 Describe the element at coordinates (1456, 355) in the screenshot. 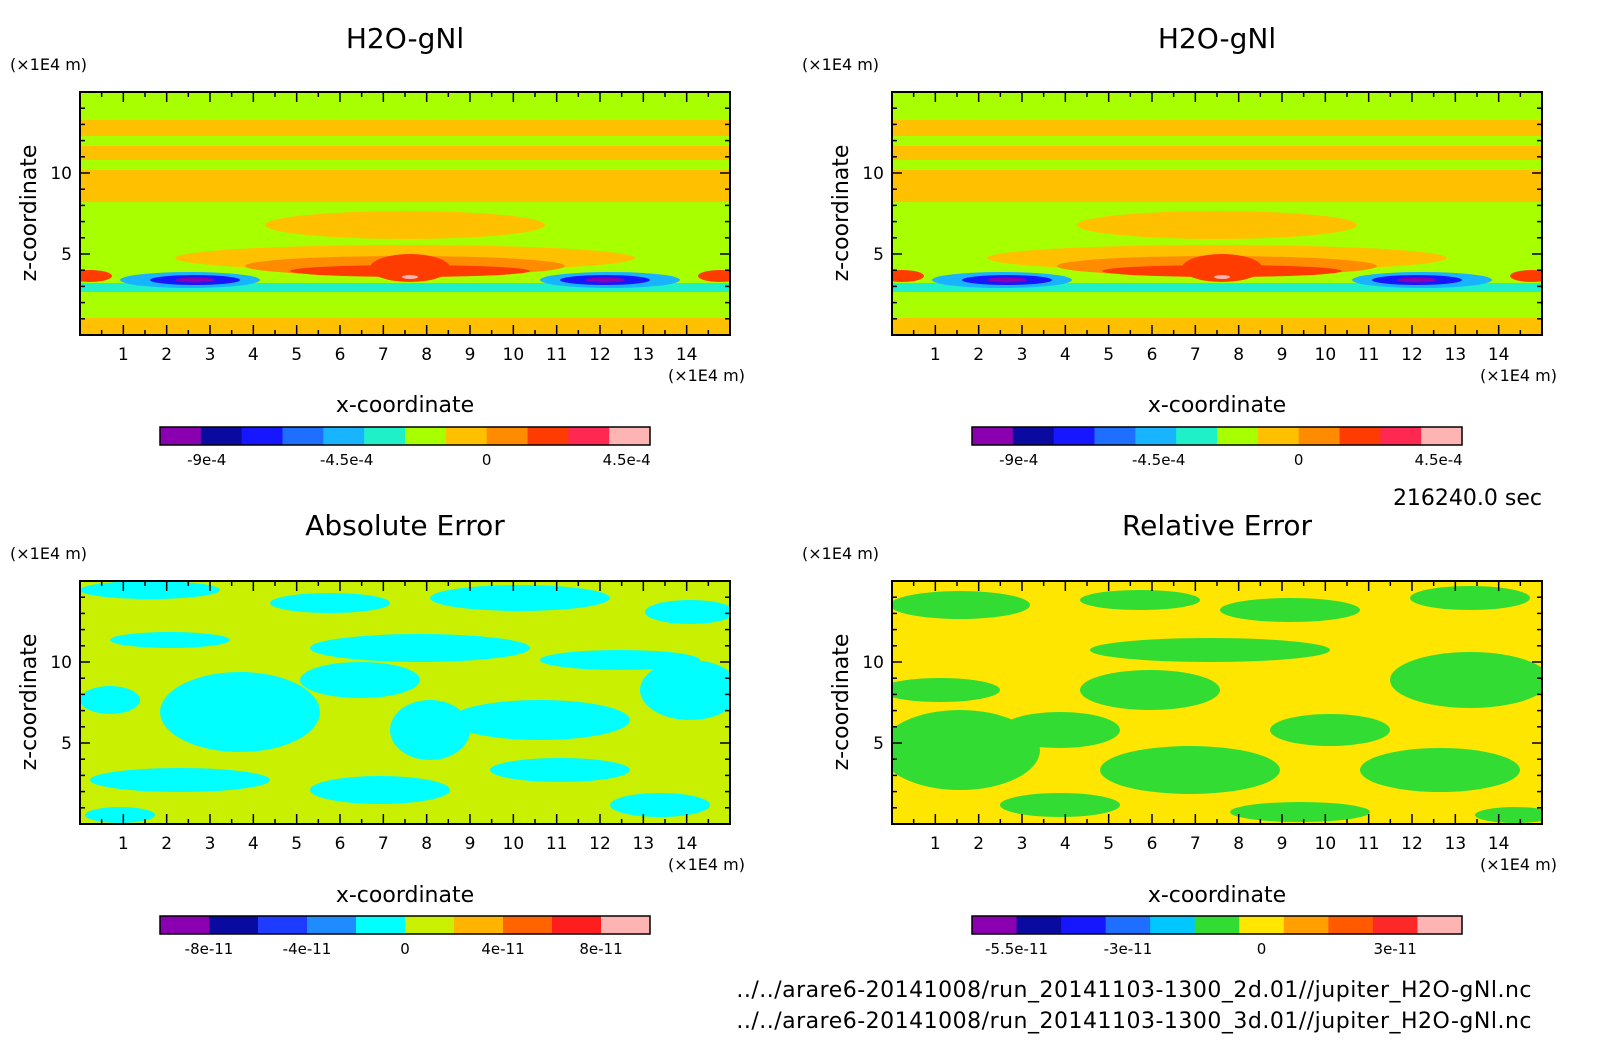

I see `x-tick-label: 13` at that location.